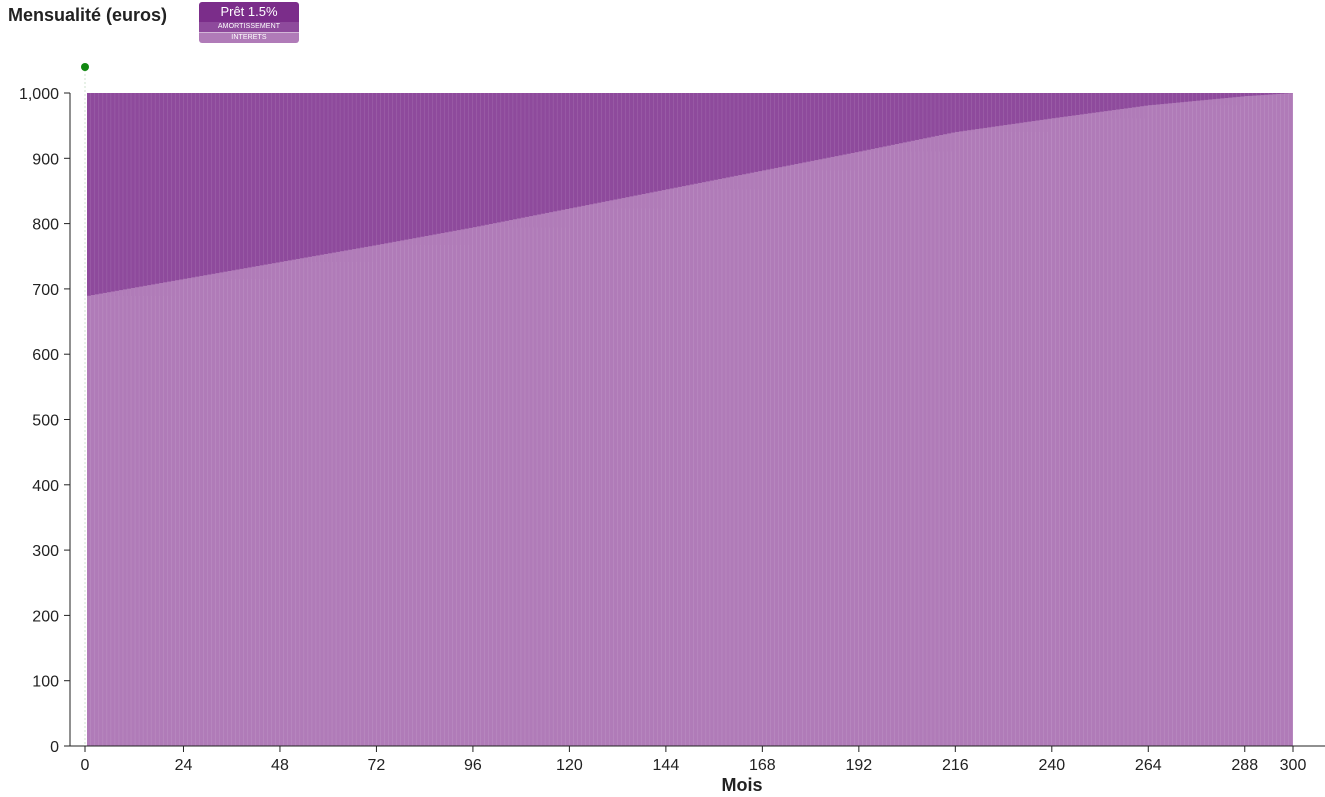  What do you see at coordinates (858, 765) in the screenshot?
I see `x-tick-label: 192` at bounding box center [858, 765].